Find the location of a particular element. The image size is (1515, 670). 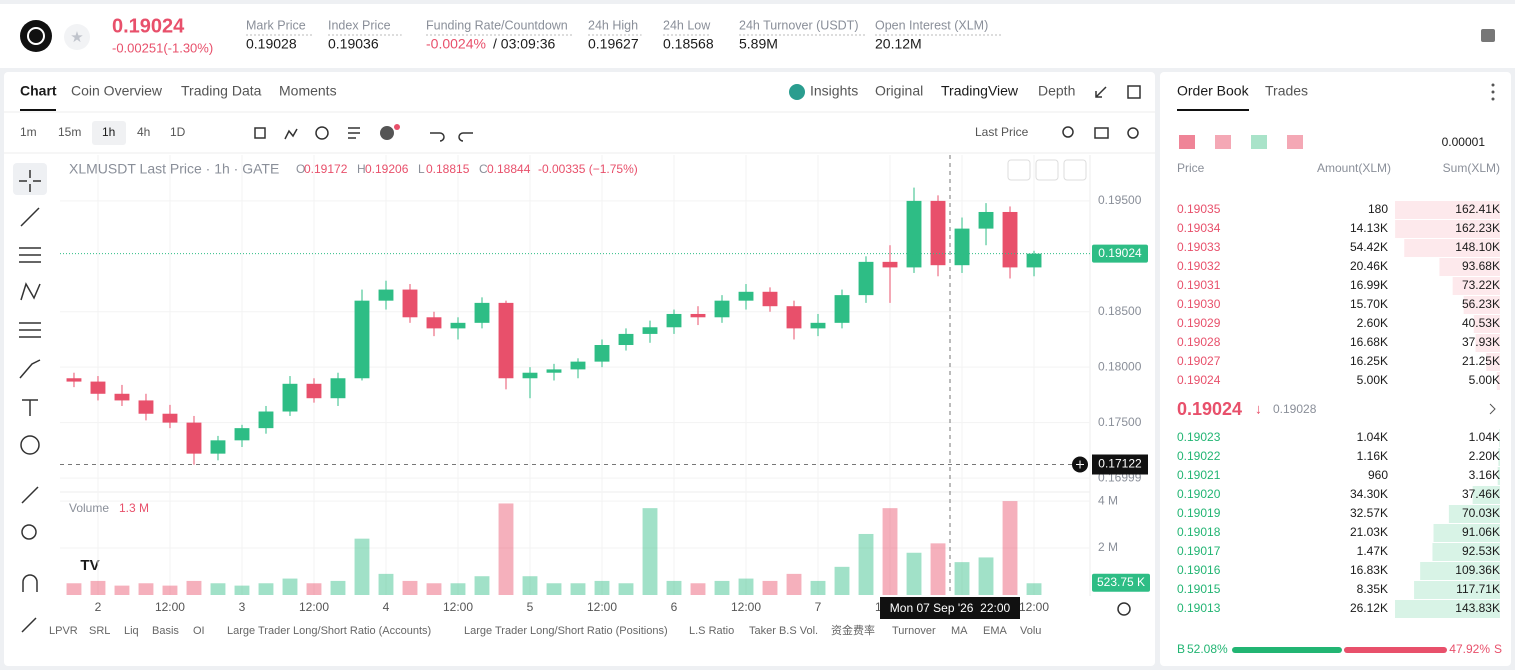

view-tab: TradingView is located at coordinates (980, 91).